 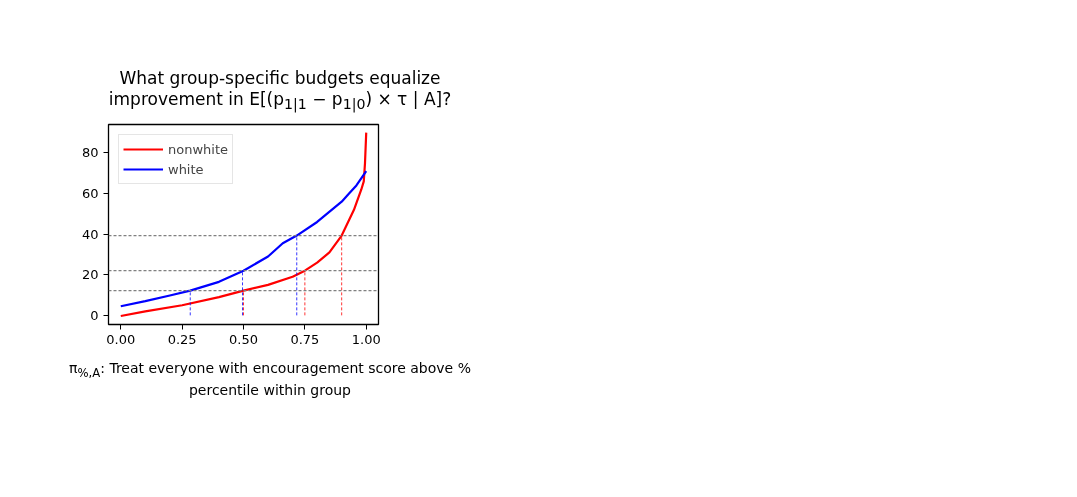 I want to click on legend-label: nonwhite, so click(x=198, y=149).